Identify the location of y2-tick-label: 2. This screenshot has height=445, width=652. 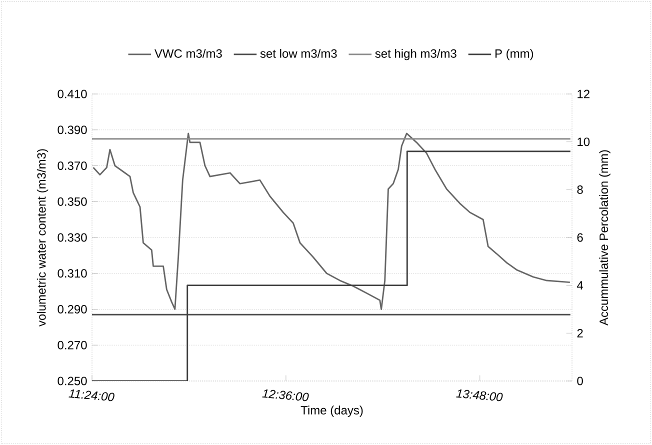
(580, 333).